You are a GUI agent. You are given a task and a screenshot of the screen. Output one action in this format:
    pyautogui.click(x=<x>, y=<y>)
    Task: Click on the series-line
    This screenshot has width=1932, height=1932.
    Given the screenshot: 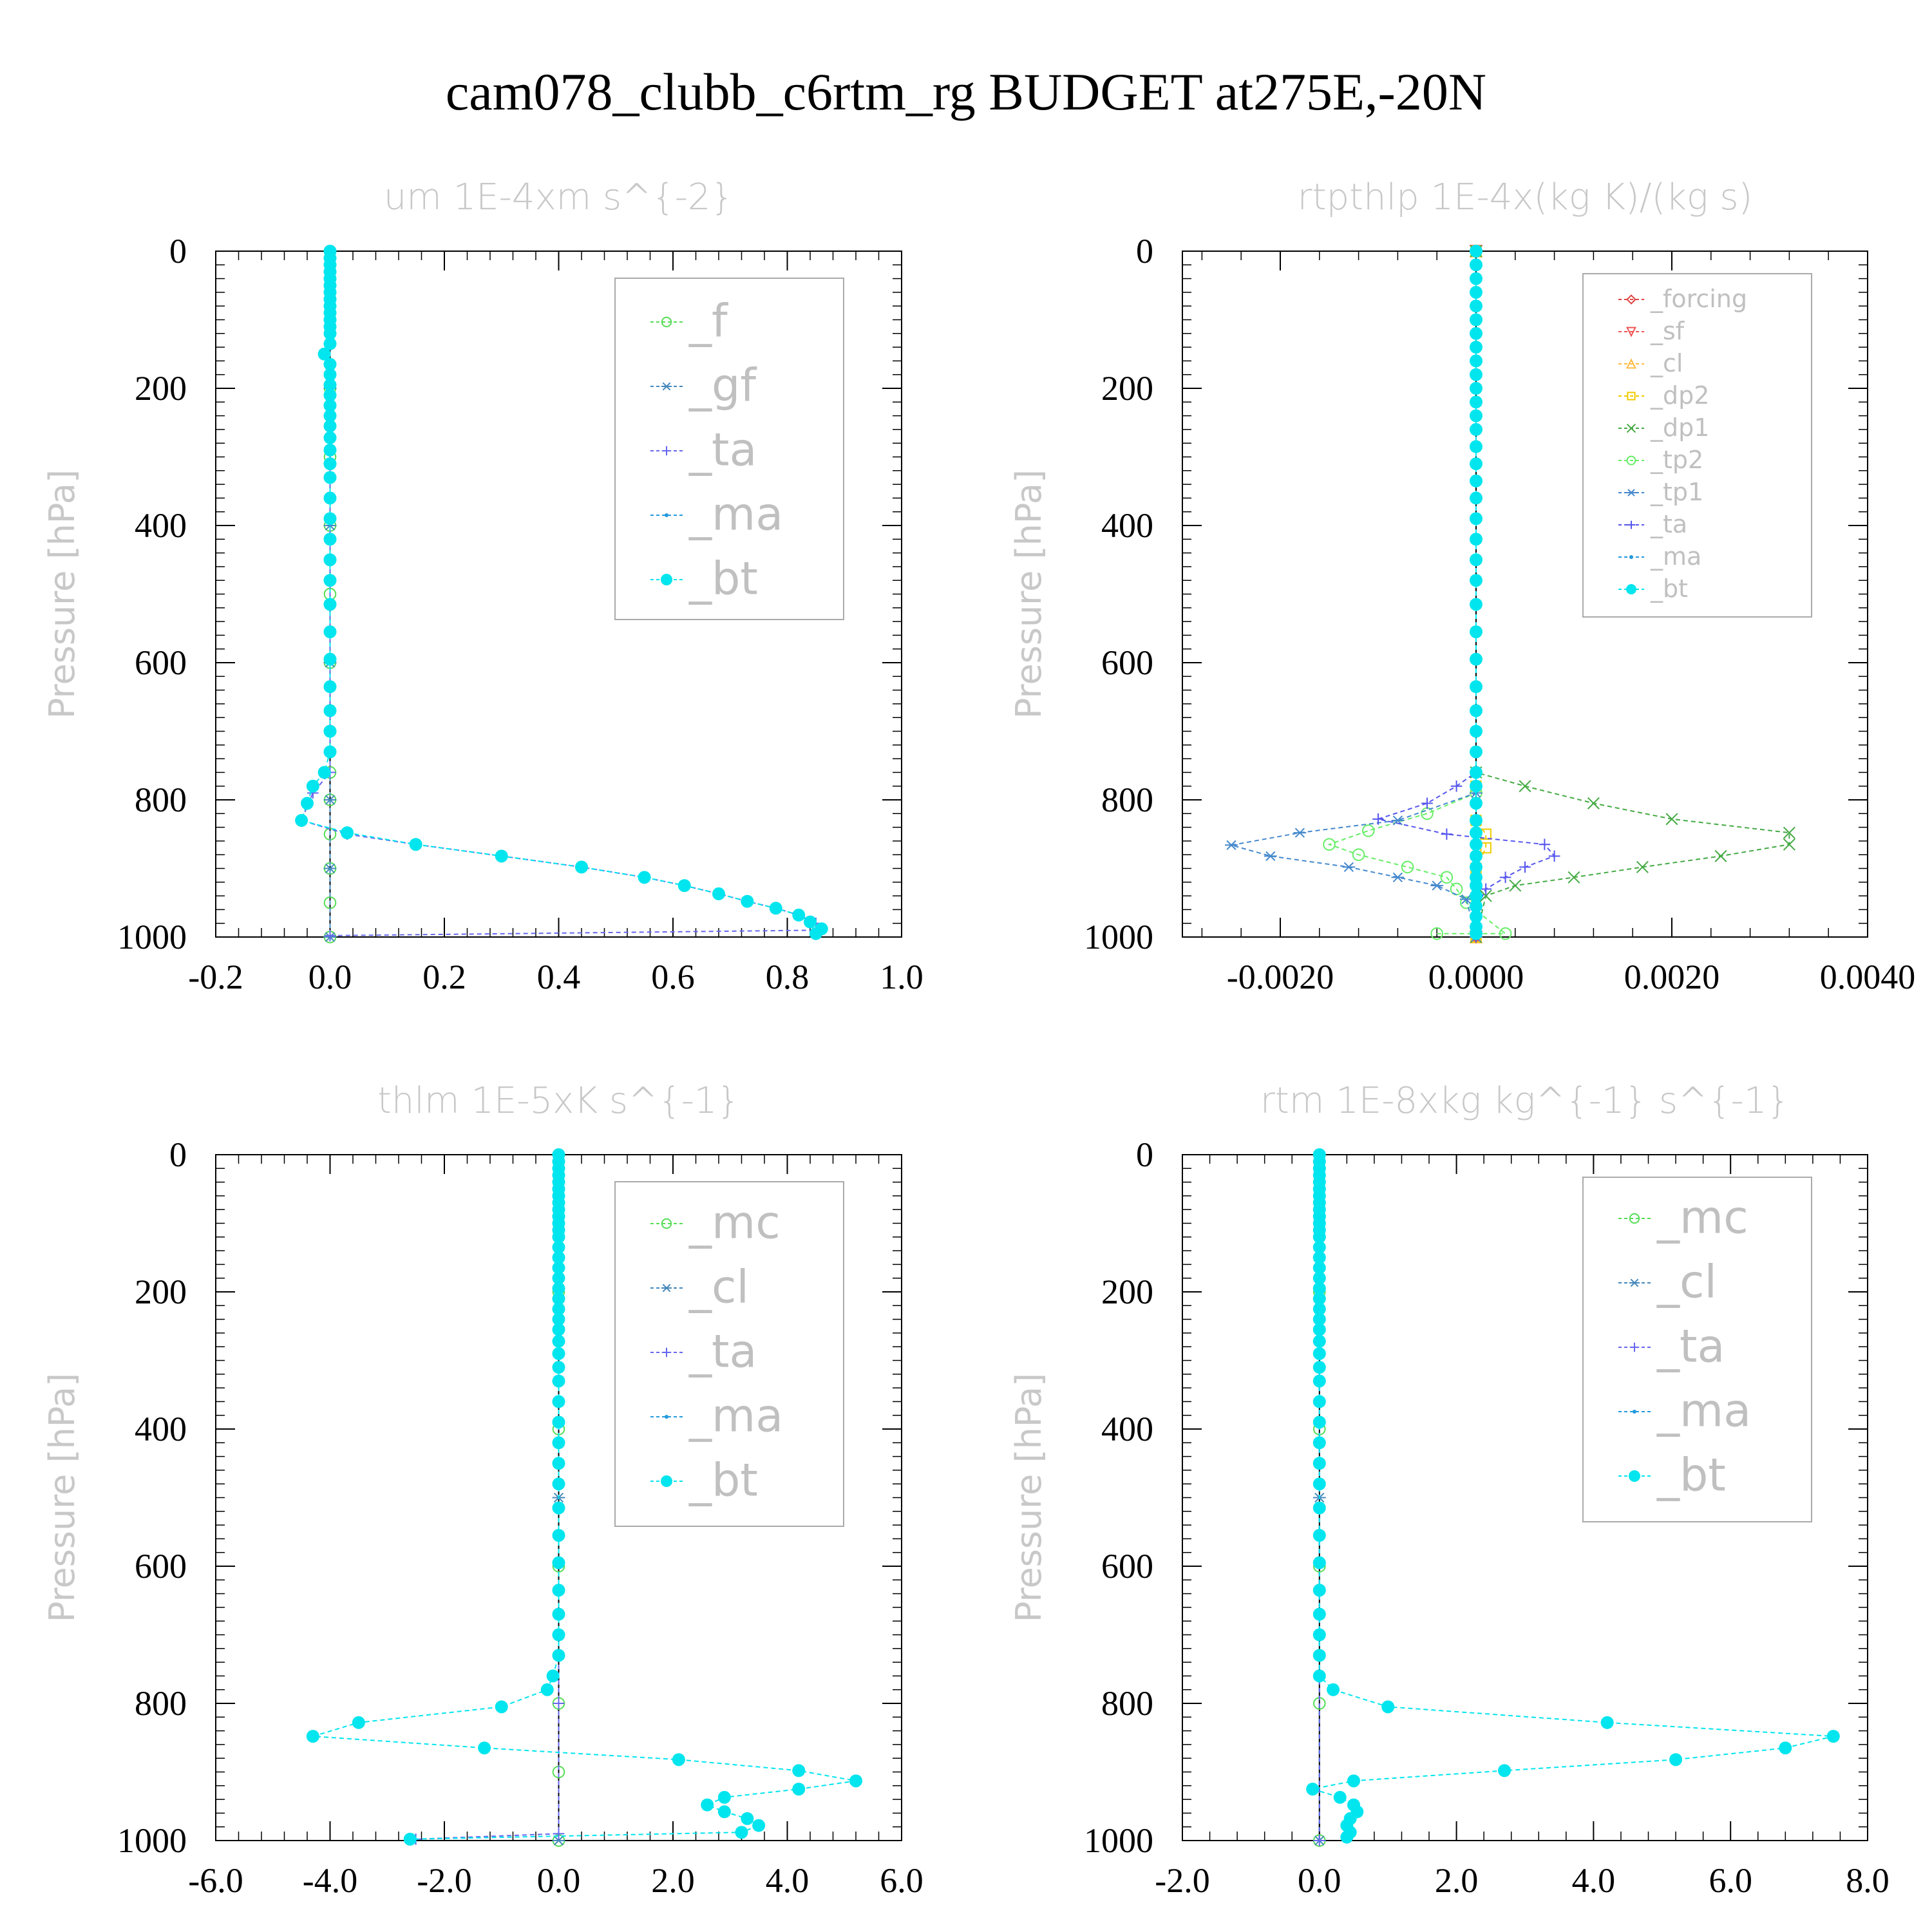 What is the action you would take?
    pyautogui.click(x=1354, y=594)
    